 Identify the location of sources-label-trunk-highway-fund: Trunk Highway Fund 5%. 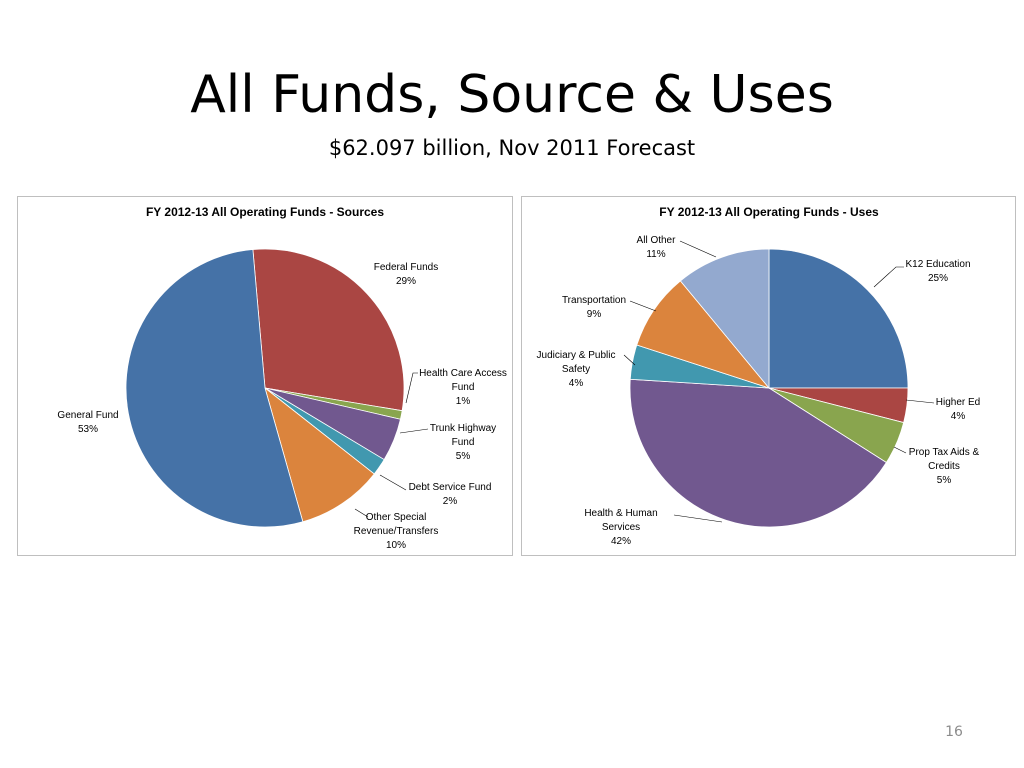
(463, 442).